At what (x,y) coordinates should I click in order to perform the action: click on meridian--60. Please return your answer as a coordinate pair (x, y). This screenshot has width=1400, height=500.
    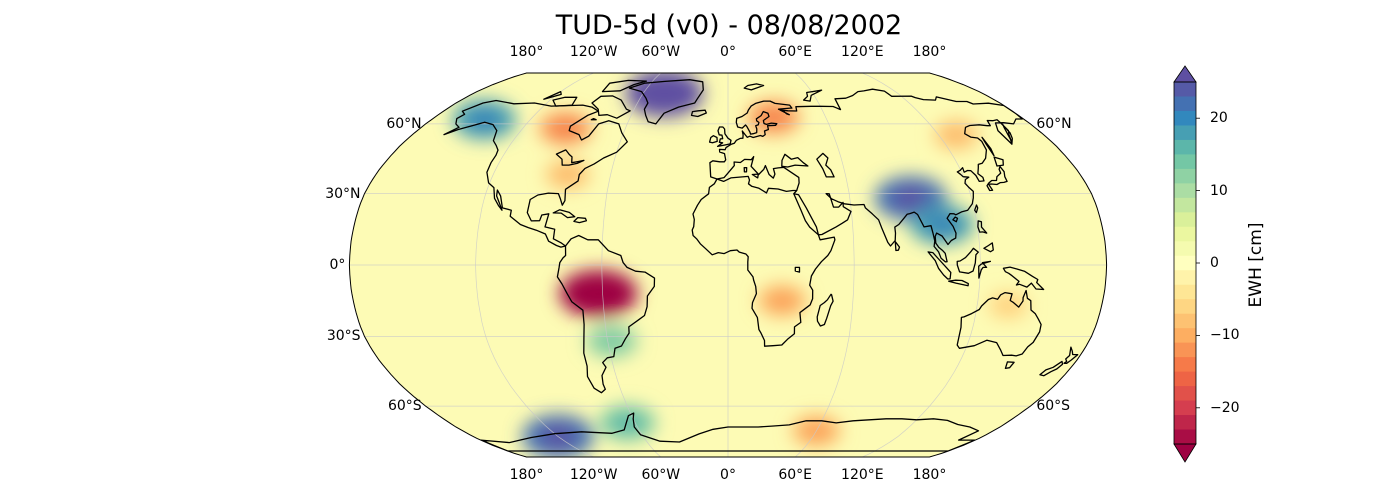
    Looking at the image, I should click on (631, 265).